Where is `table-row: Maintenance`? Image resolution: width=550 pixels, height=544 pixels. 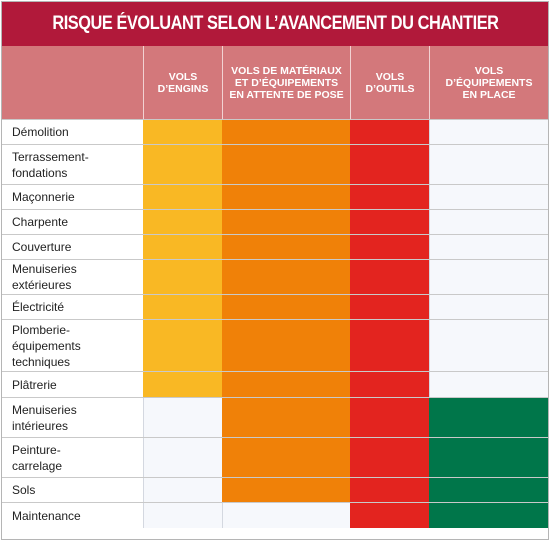
table-row: Maintenance is located at coordinates (275, 515).